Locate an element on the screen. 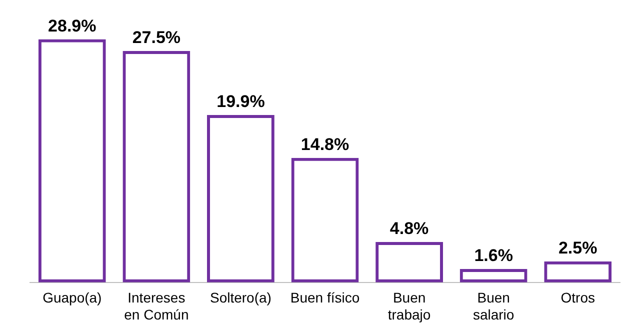  x-tick-label: Otros is located at coordinates (577, 298).